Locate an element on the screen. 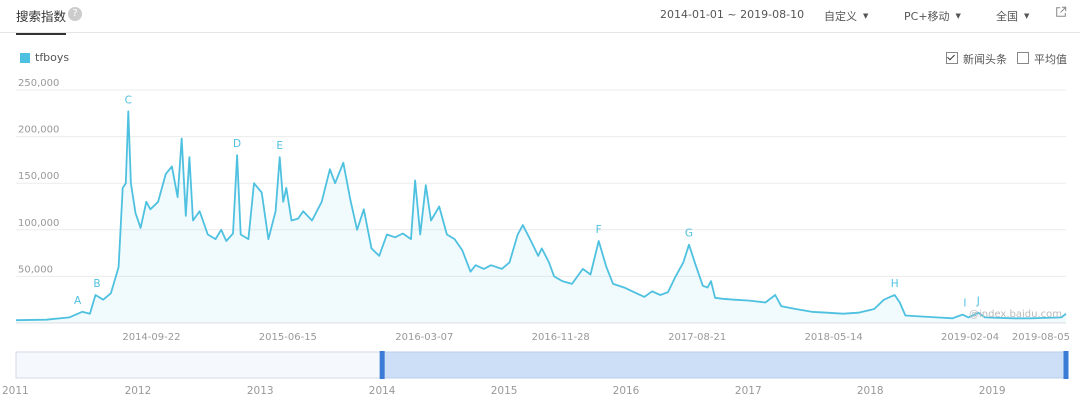 Image resolution: width=1080 pixels, height=407 pixels. page-title: 搜索指数 is located at coordinates (41, 20).